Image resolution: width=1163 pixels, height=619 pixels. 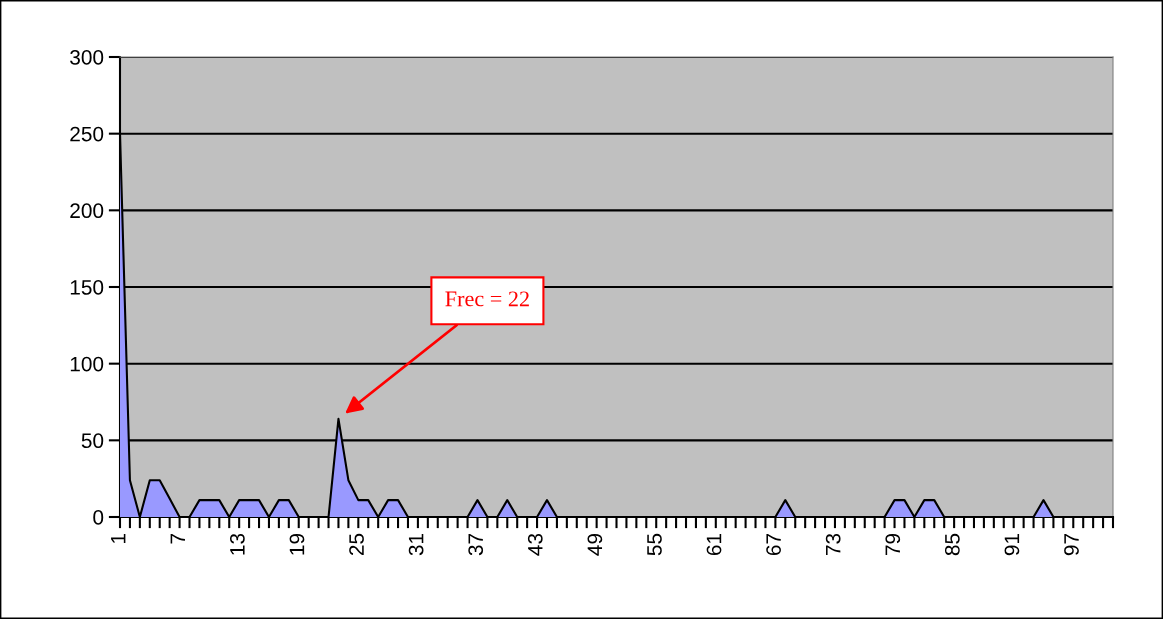 I want to click on x-tick-label: 97, so click(x=1071, y=545).